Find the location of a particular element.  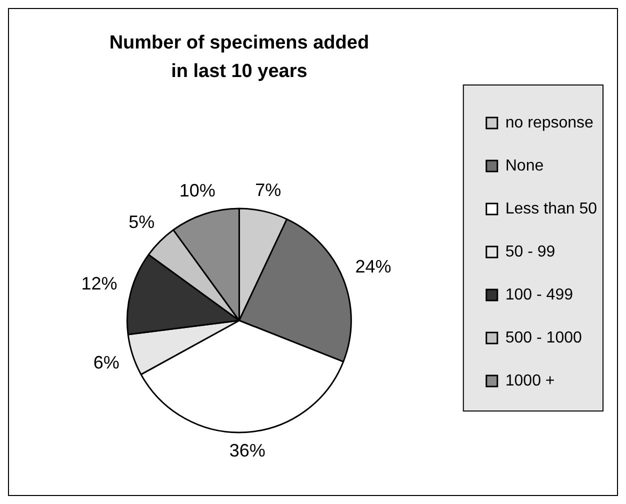

legend-label: 100 - 499 is located at coordinates (539, 295).